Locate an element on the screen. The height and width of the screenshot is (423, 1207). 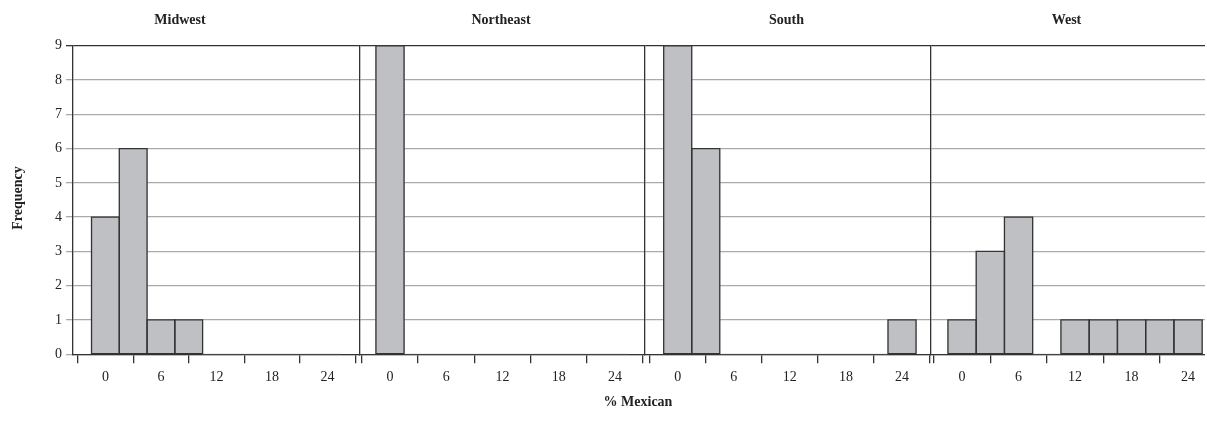
y-axis-title: Frequency is located at coordinates (18, 198).